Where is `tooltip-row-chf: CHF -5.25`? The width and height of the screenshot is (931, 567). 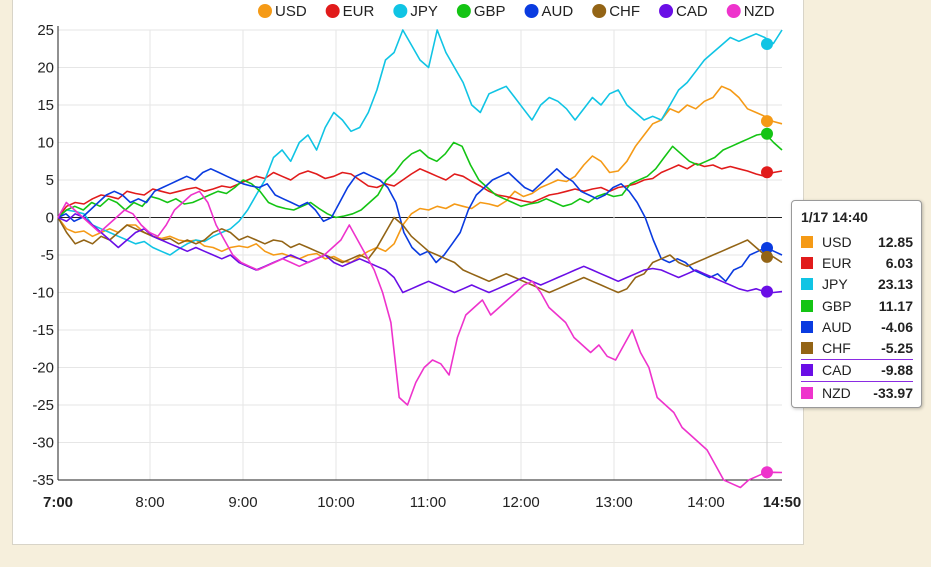
tooltip-row-chf: CHF -5.25 is located at coordinates (857, 348).